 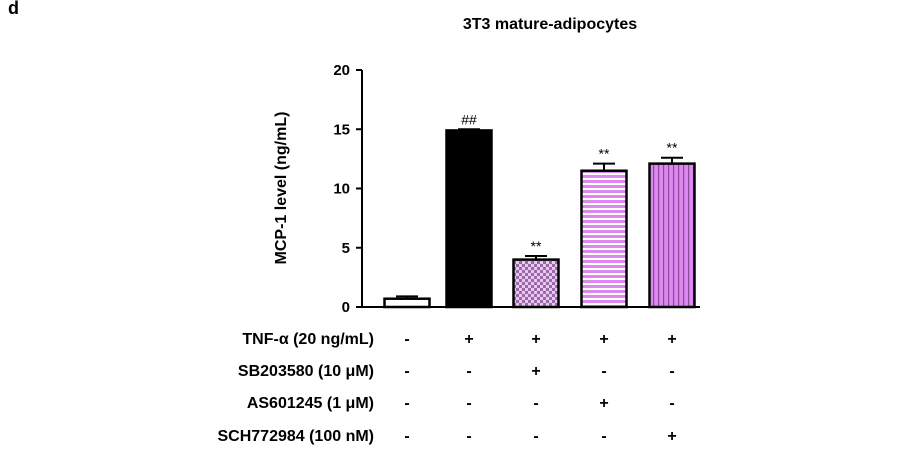 I want to click on significance-label: ##, so click(x=469, y=119).